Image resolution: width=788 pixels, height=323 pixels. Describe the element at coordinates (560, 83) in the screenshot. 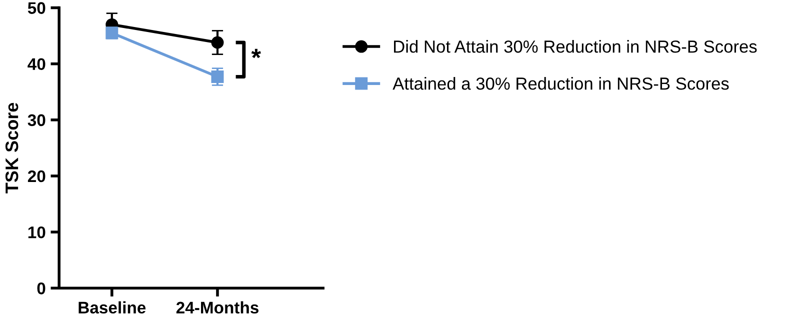

I see `legend-label: Attained a 30% Reduction in NRS-B Scores` at that location.